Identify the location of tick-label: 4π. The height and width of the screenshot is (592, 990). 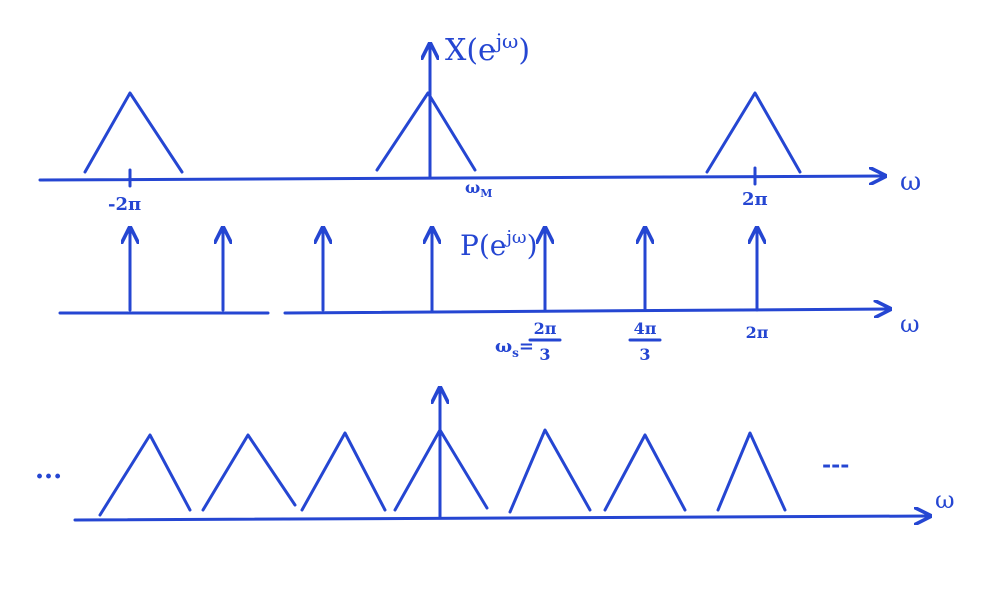
(645, 328).